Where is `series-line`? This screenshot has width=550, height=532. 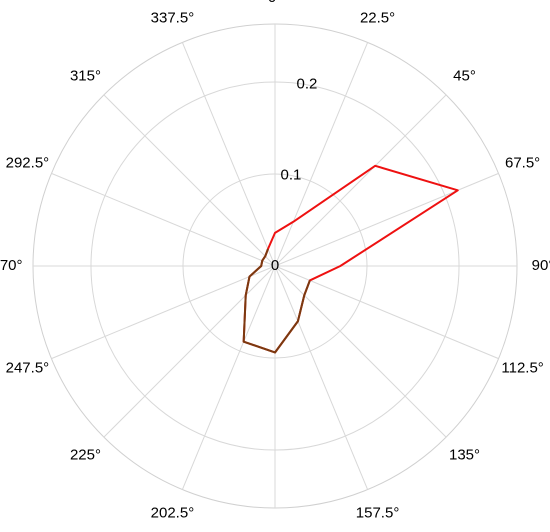
series-line is located at coordinates (276, 301).